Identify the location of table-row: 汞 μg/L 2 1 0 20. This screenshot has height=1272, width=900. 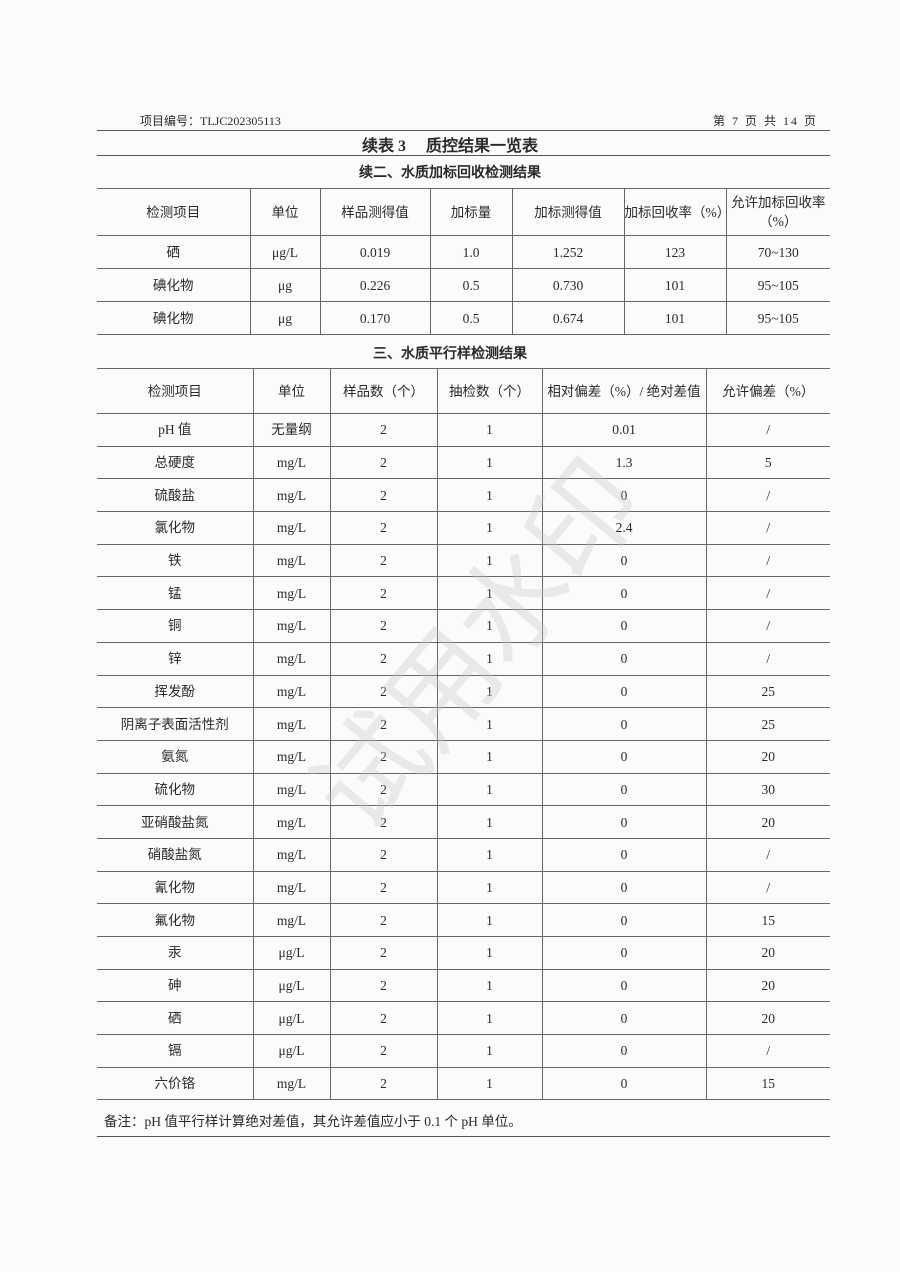
(463, 953).